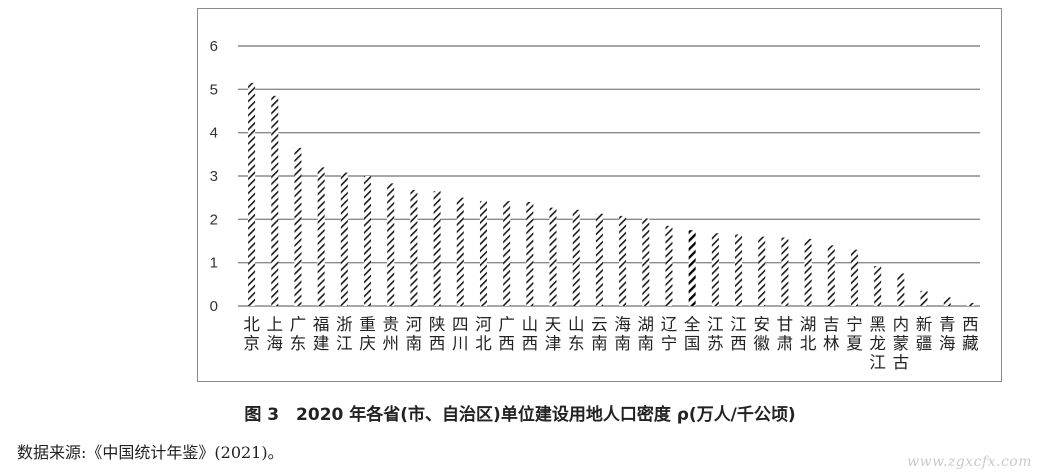 This screenshot has width=1040, height=473. Describe the element at coordinates (808, 334) in the screenshot. I see `category-label: 湖北` at that location.